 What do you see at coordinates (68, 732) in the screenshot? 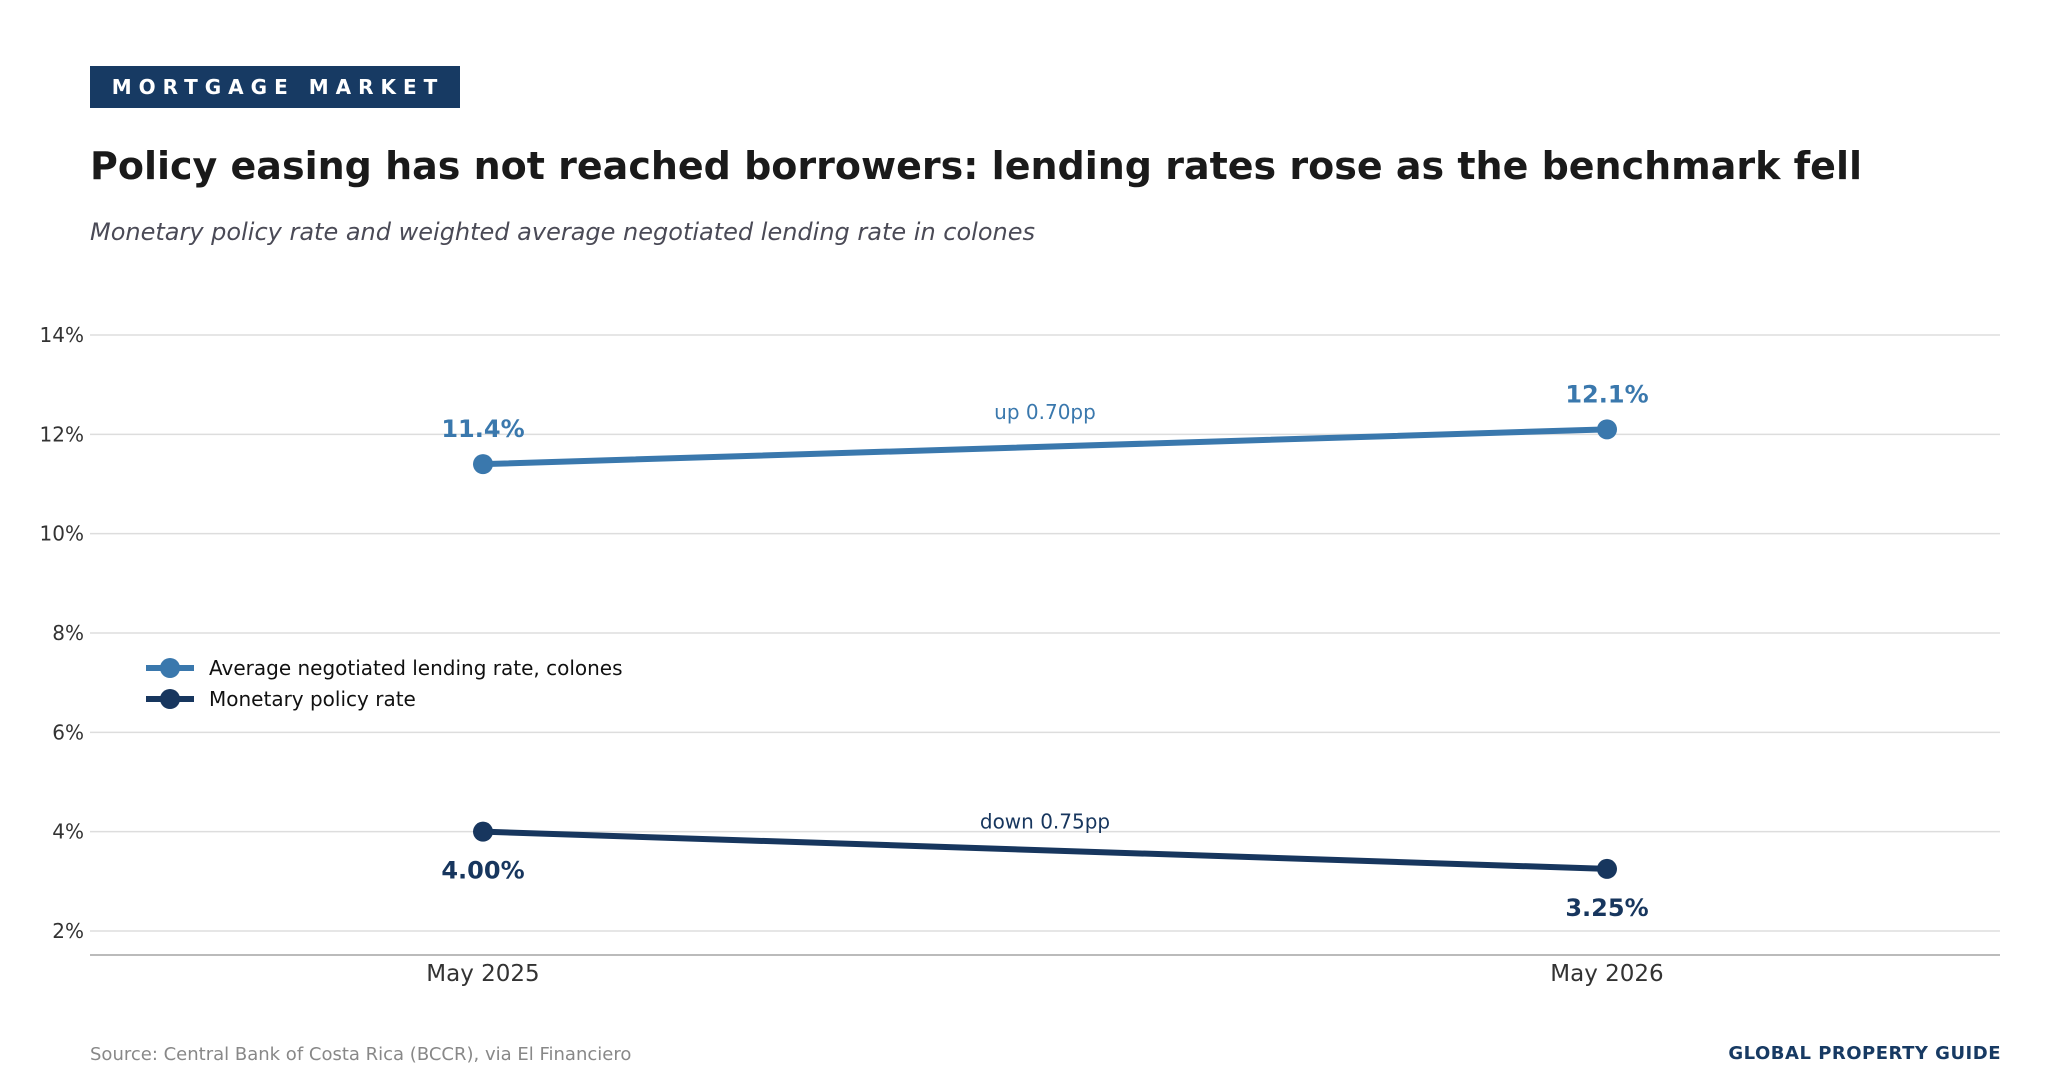
I see `y-tick-label: 6%` at bounding box center [68, 732].